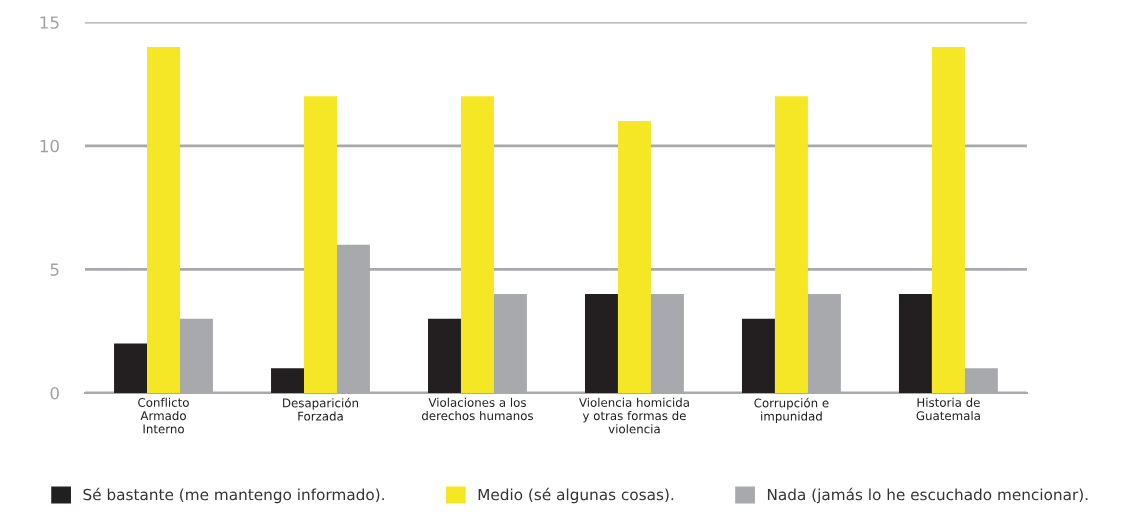 This screenshot has height=517, width=1141. I want to click on x-tick-label: Desaparición Forzada, so click(321, 409).